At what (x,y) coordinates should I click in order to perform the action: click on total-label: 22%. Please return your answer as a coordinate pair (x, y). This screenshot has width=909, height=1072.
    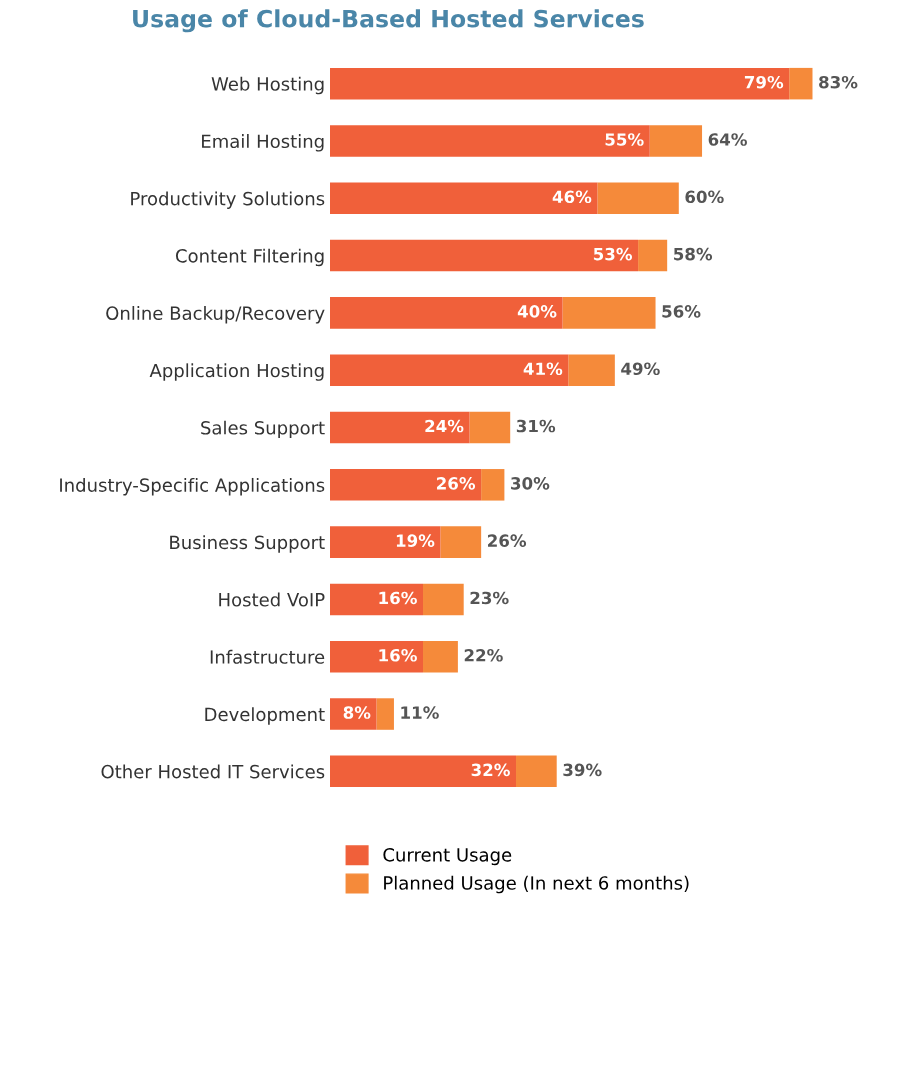
    Looking at the image, I should click on (483, 655).